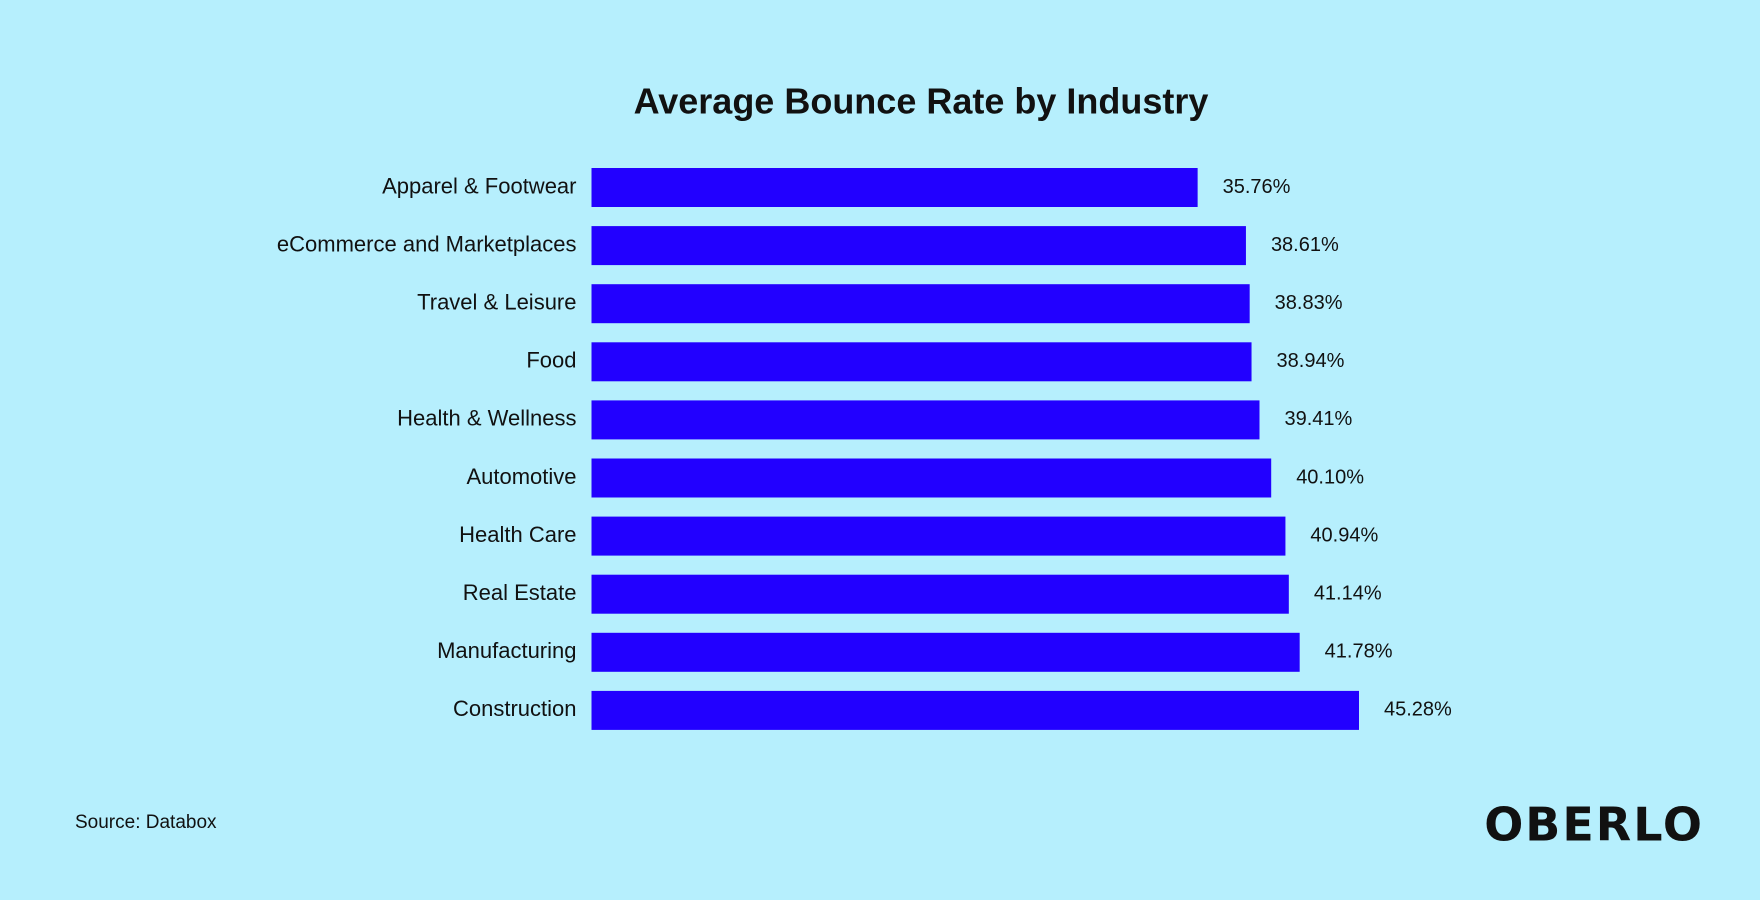  I want to click on category-label: Manufacturing, so click(506, 650).